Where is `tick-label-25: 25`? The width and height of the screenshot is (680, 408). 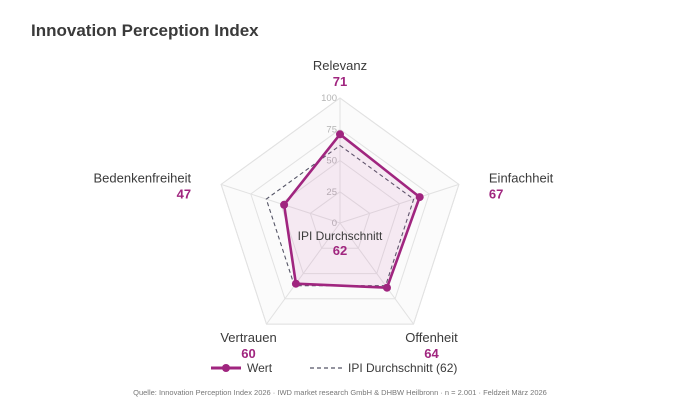 tick-label-25: 25 is located at coordinates (331, 192).